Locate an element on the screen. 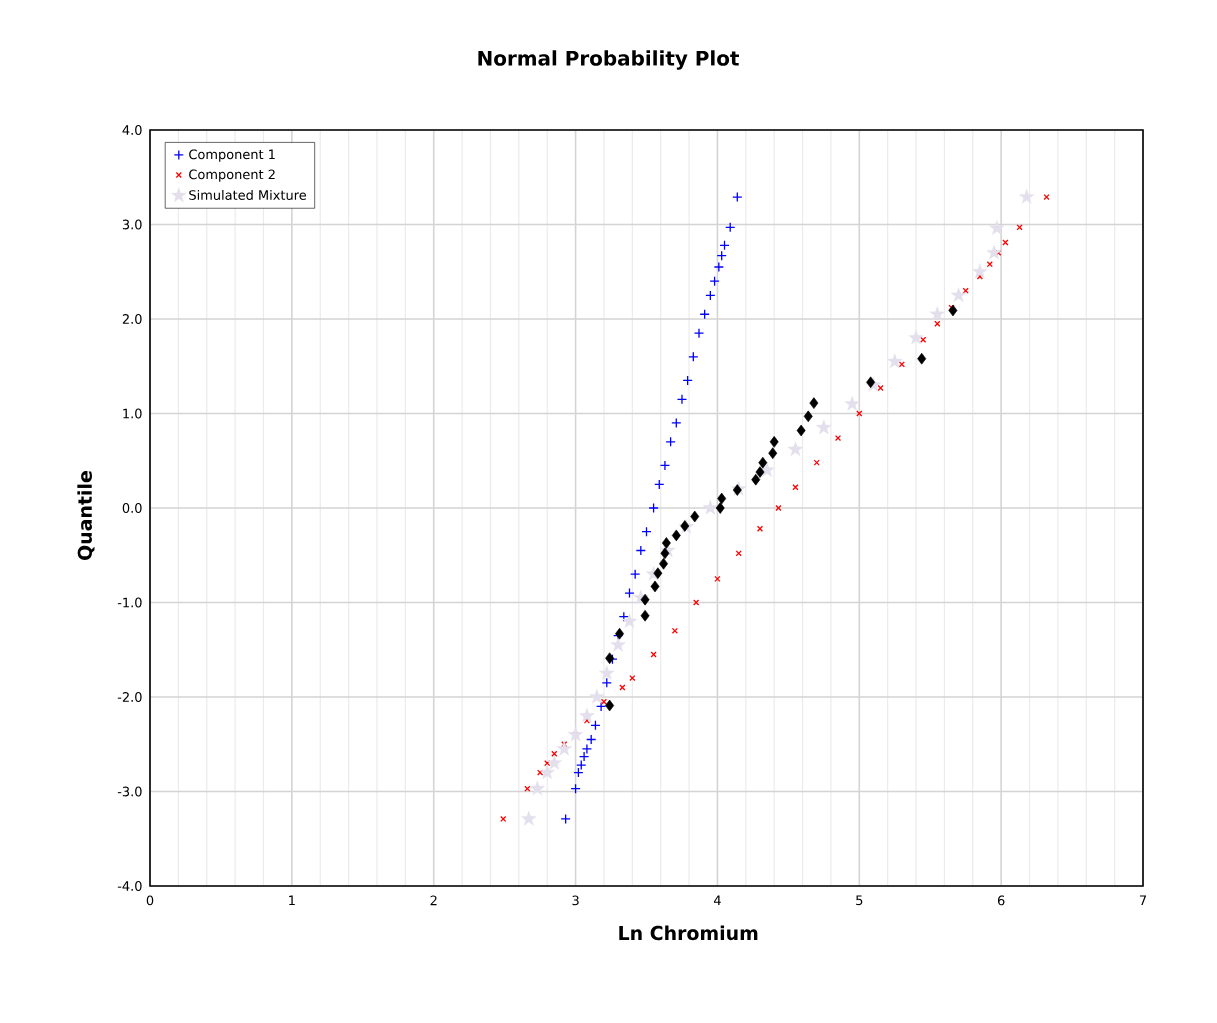 The height and width of the screenshot is (1023, 1217). y-tick-label: 2.0 is located at coordinates (132, 319).